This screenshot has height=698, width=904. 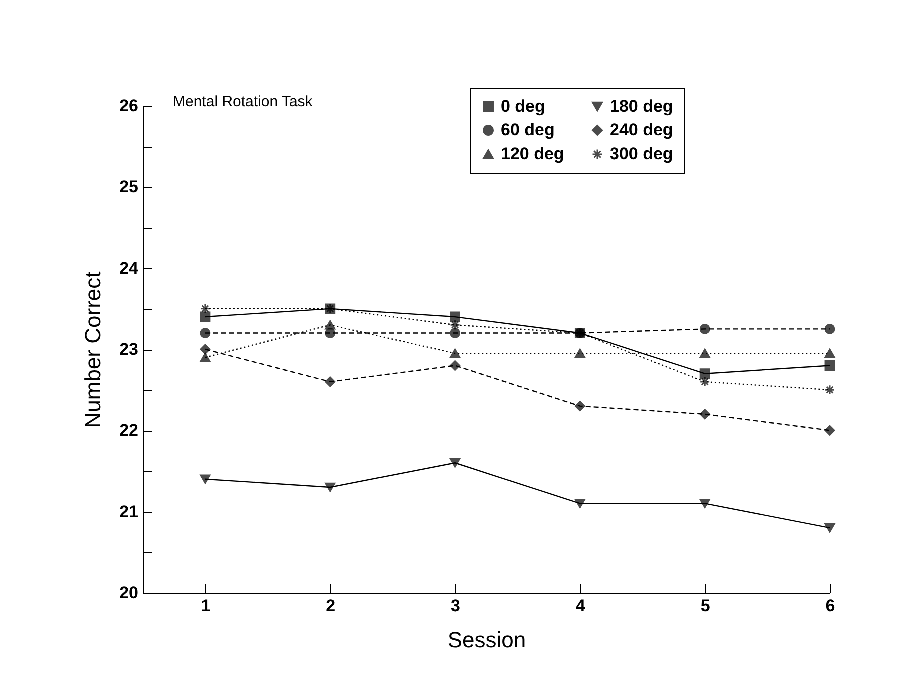 What do you see at coordinates (129, 187) in the screenshot?
I see `y-tick-label: 25` at bounding box center [129, 187].